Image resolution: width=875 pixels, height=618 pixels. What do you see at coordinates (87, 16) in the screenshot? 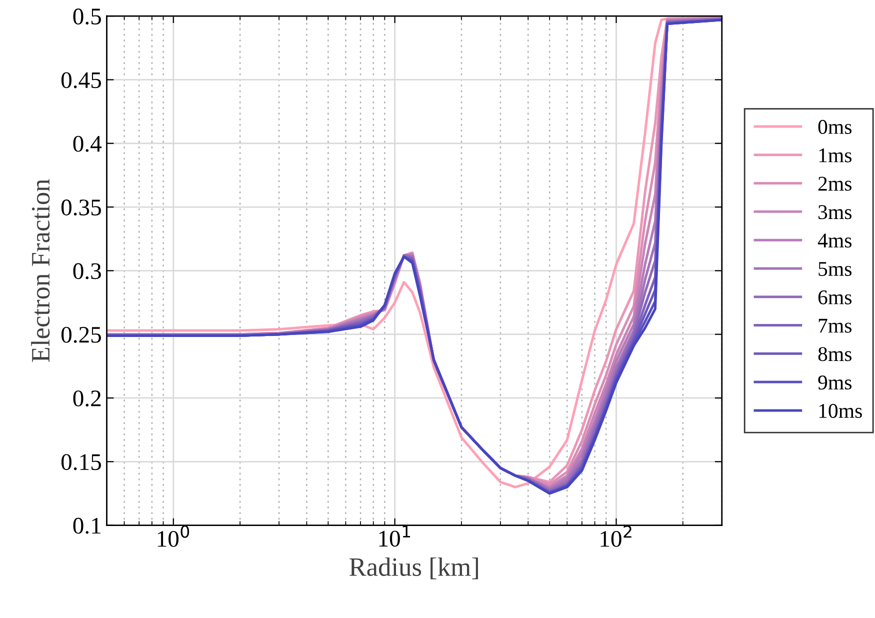
I see `y-tick-label: 0.5` at bounding box center [87, 16].